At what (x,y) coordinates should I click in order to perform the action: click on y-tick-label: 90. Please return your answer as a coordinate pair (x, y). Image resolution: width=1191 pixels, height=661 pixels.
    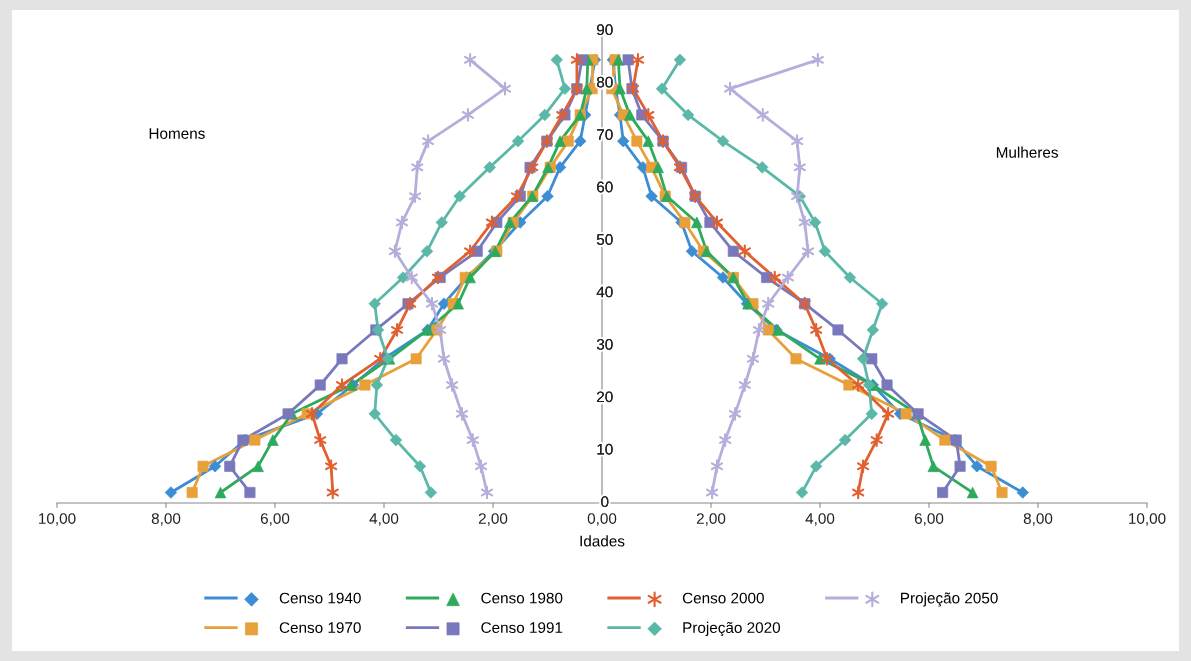
    Looking at the image, I should click on (605, 30).